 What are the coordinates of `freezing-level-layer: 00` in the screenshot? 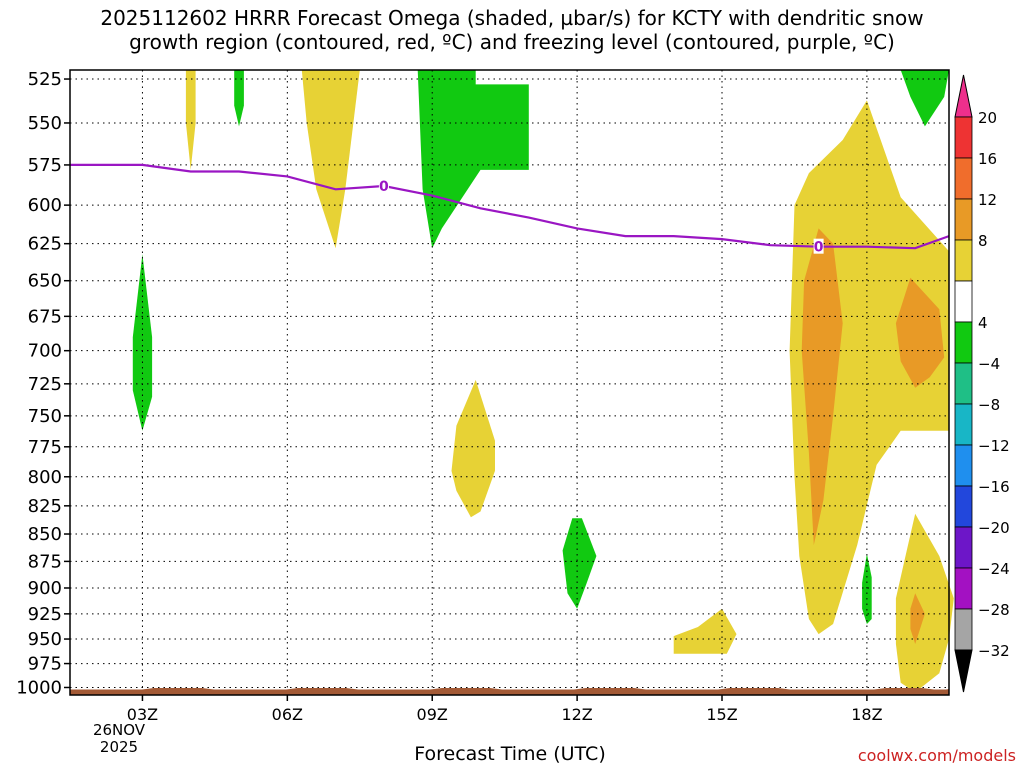 It's located at (510, 209).